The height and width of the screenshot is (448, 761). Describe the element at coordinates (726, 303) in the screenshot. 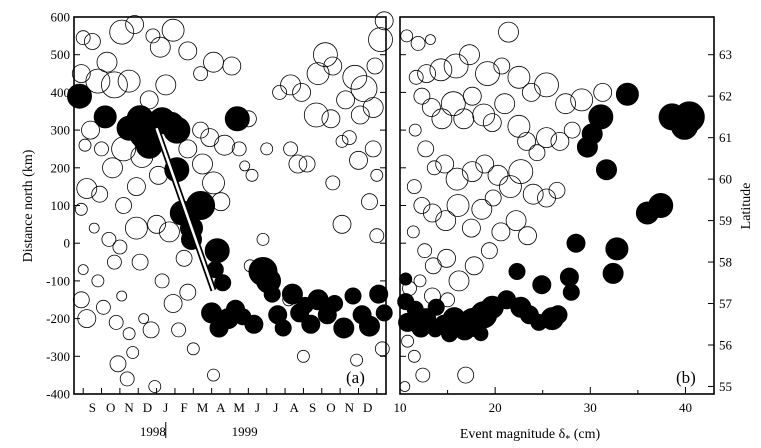

I see `latitude-tick-label: 57` at that location.